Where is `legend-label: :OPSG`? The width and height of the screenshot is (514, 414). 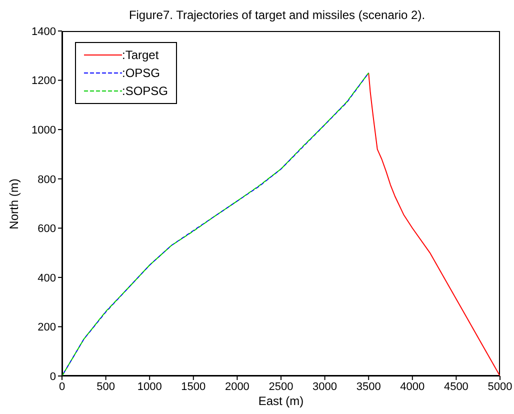 legend-label: :OPSG is located at coordinates (141, 73).